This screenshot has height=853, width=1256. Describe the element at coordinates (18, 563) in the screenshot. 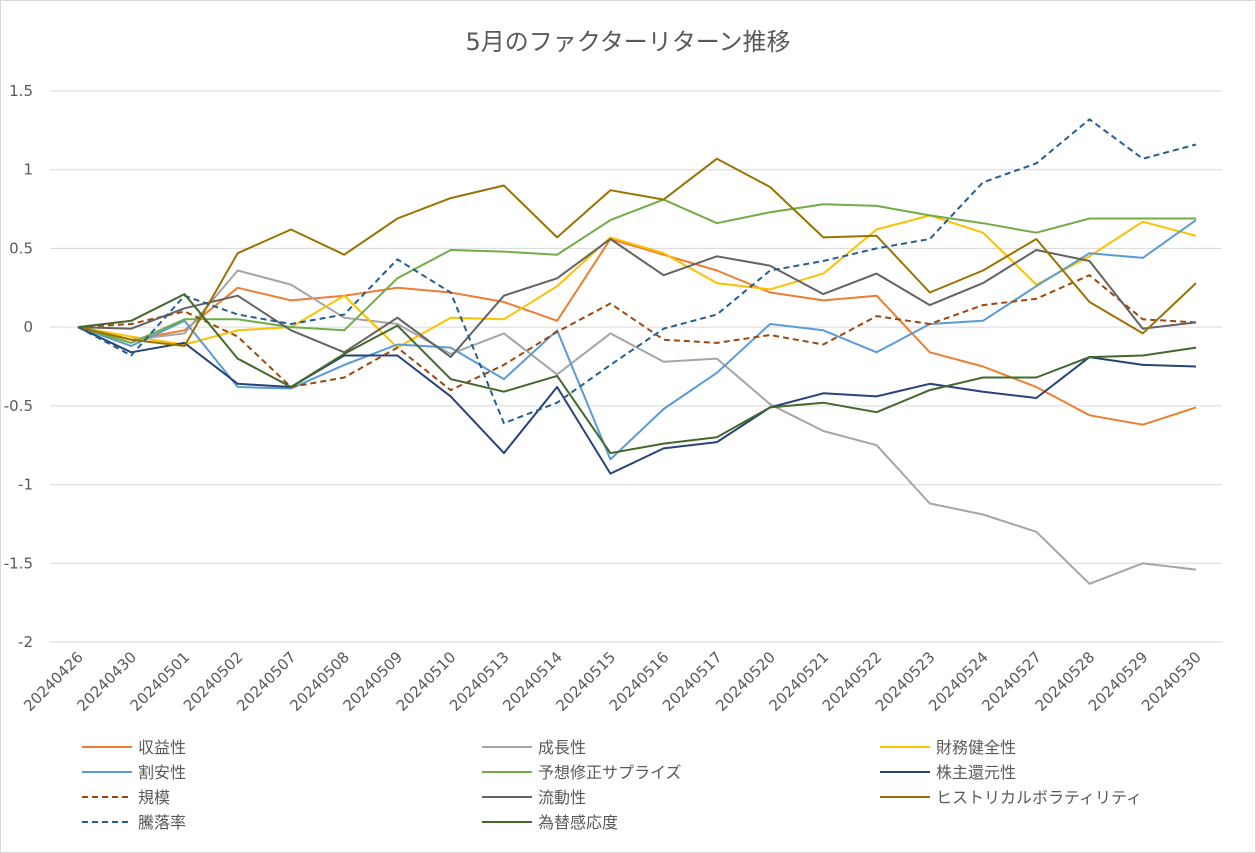

I see `y-tick-label: -1.5` at that location.